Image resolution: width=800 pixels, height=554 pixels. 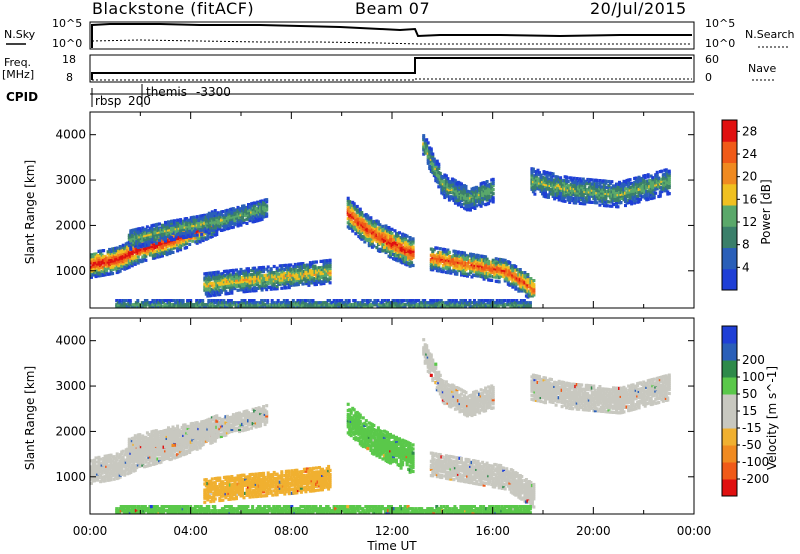 I want to click on freq-trace, so click(x=391, y=68).